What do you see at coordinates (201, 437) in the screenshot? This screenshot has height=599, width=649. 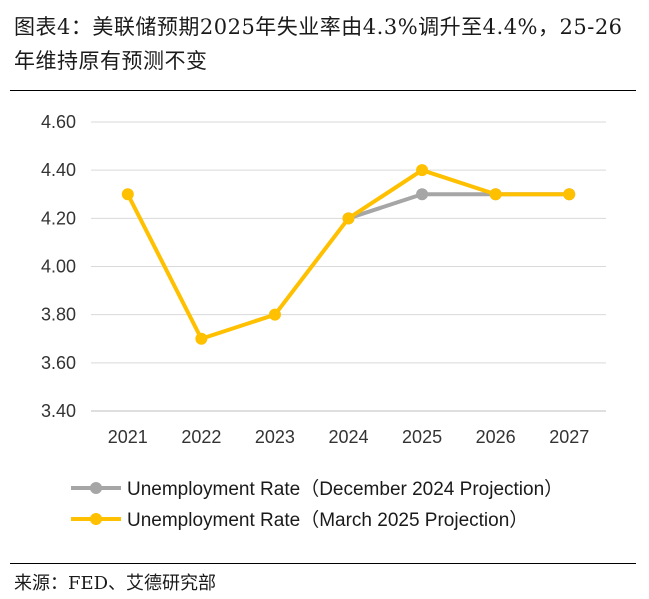 I see `x-tick-label: 2022` at bounding box center [201, 437].